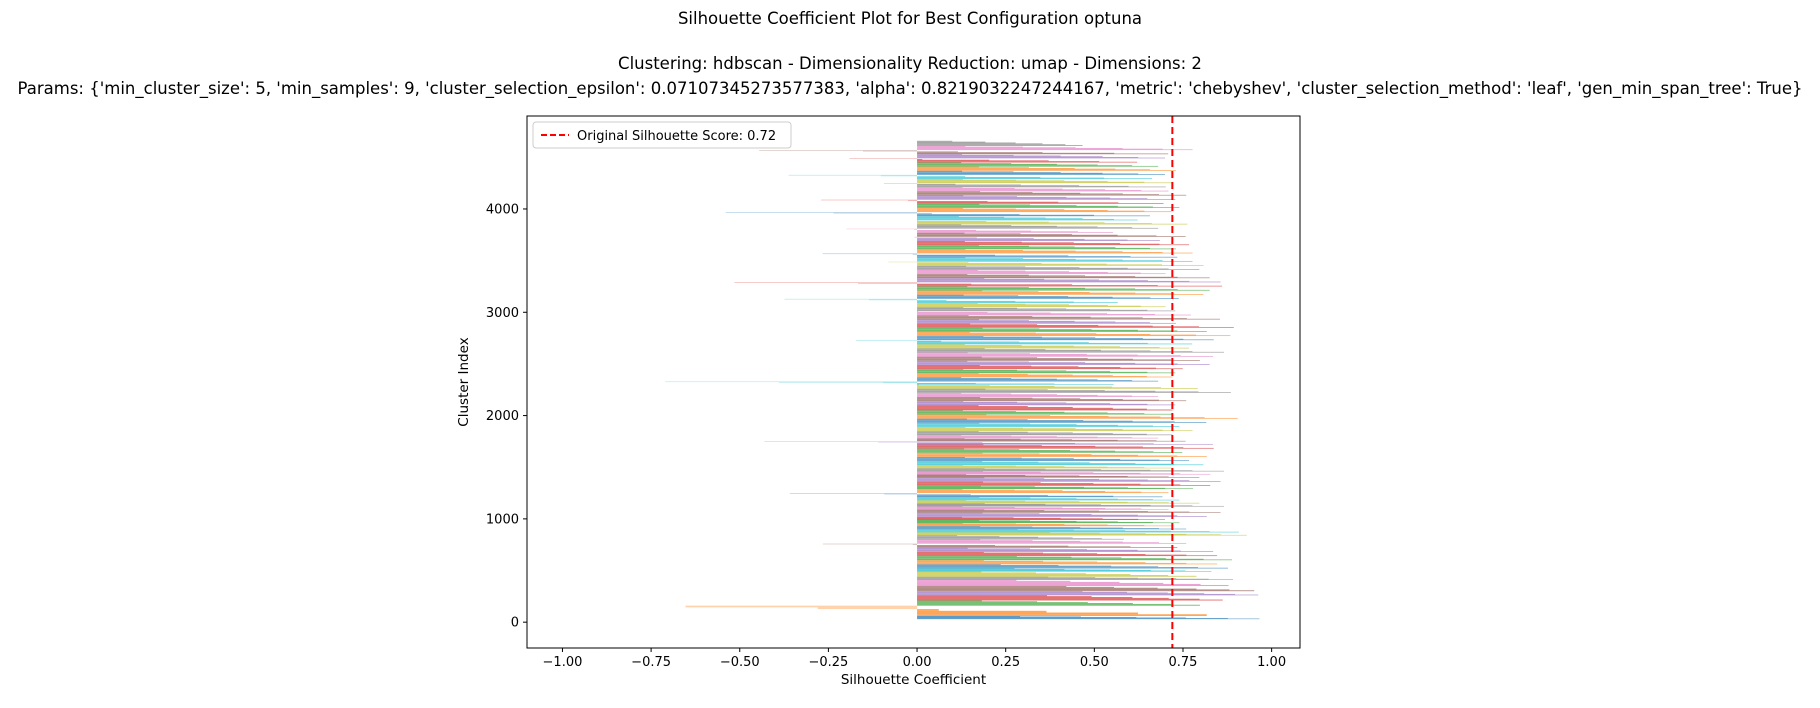 The image size is (1820, 708). I want to click on x-tick-label: 0.50, so click(1094, 662).